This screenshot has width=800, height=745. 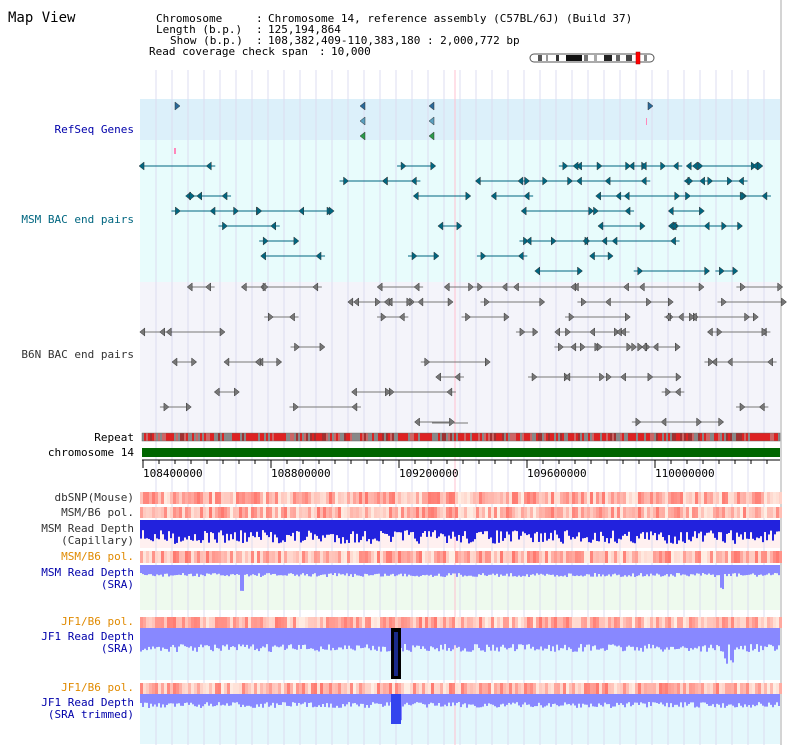 I want to click on track-label-msm-bac: MSM BAC end pairs, so click(x=77, y=219).